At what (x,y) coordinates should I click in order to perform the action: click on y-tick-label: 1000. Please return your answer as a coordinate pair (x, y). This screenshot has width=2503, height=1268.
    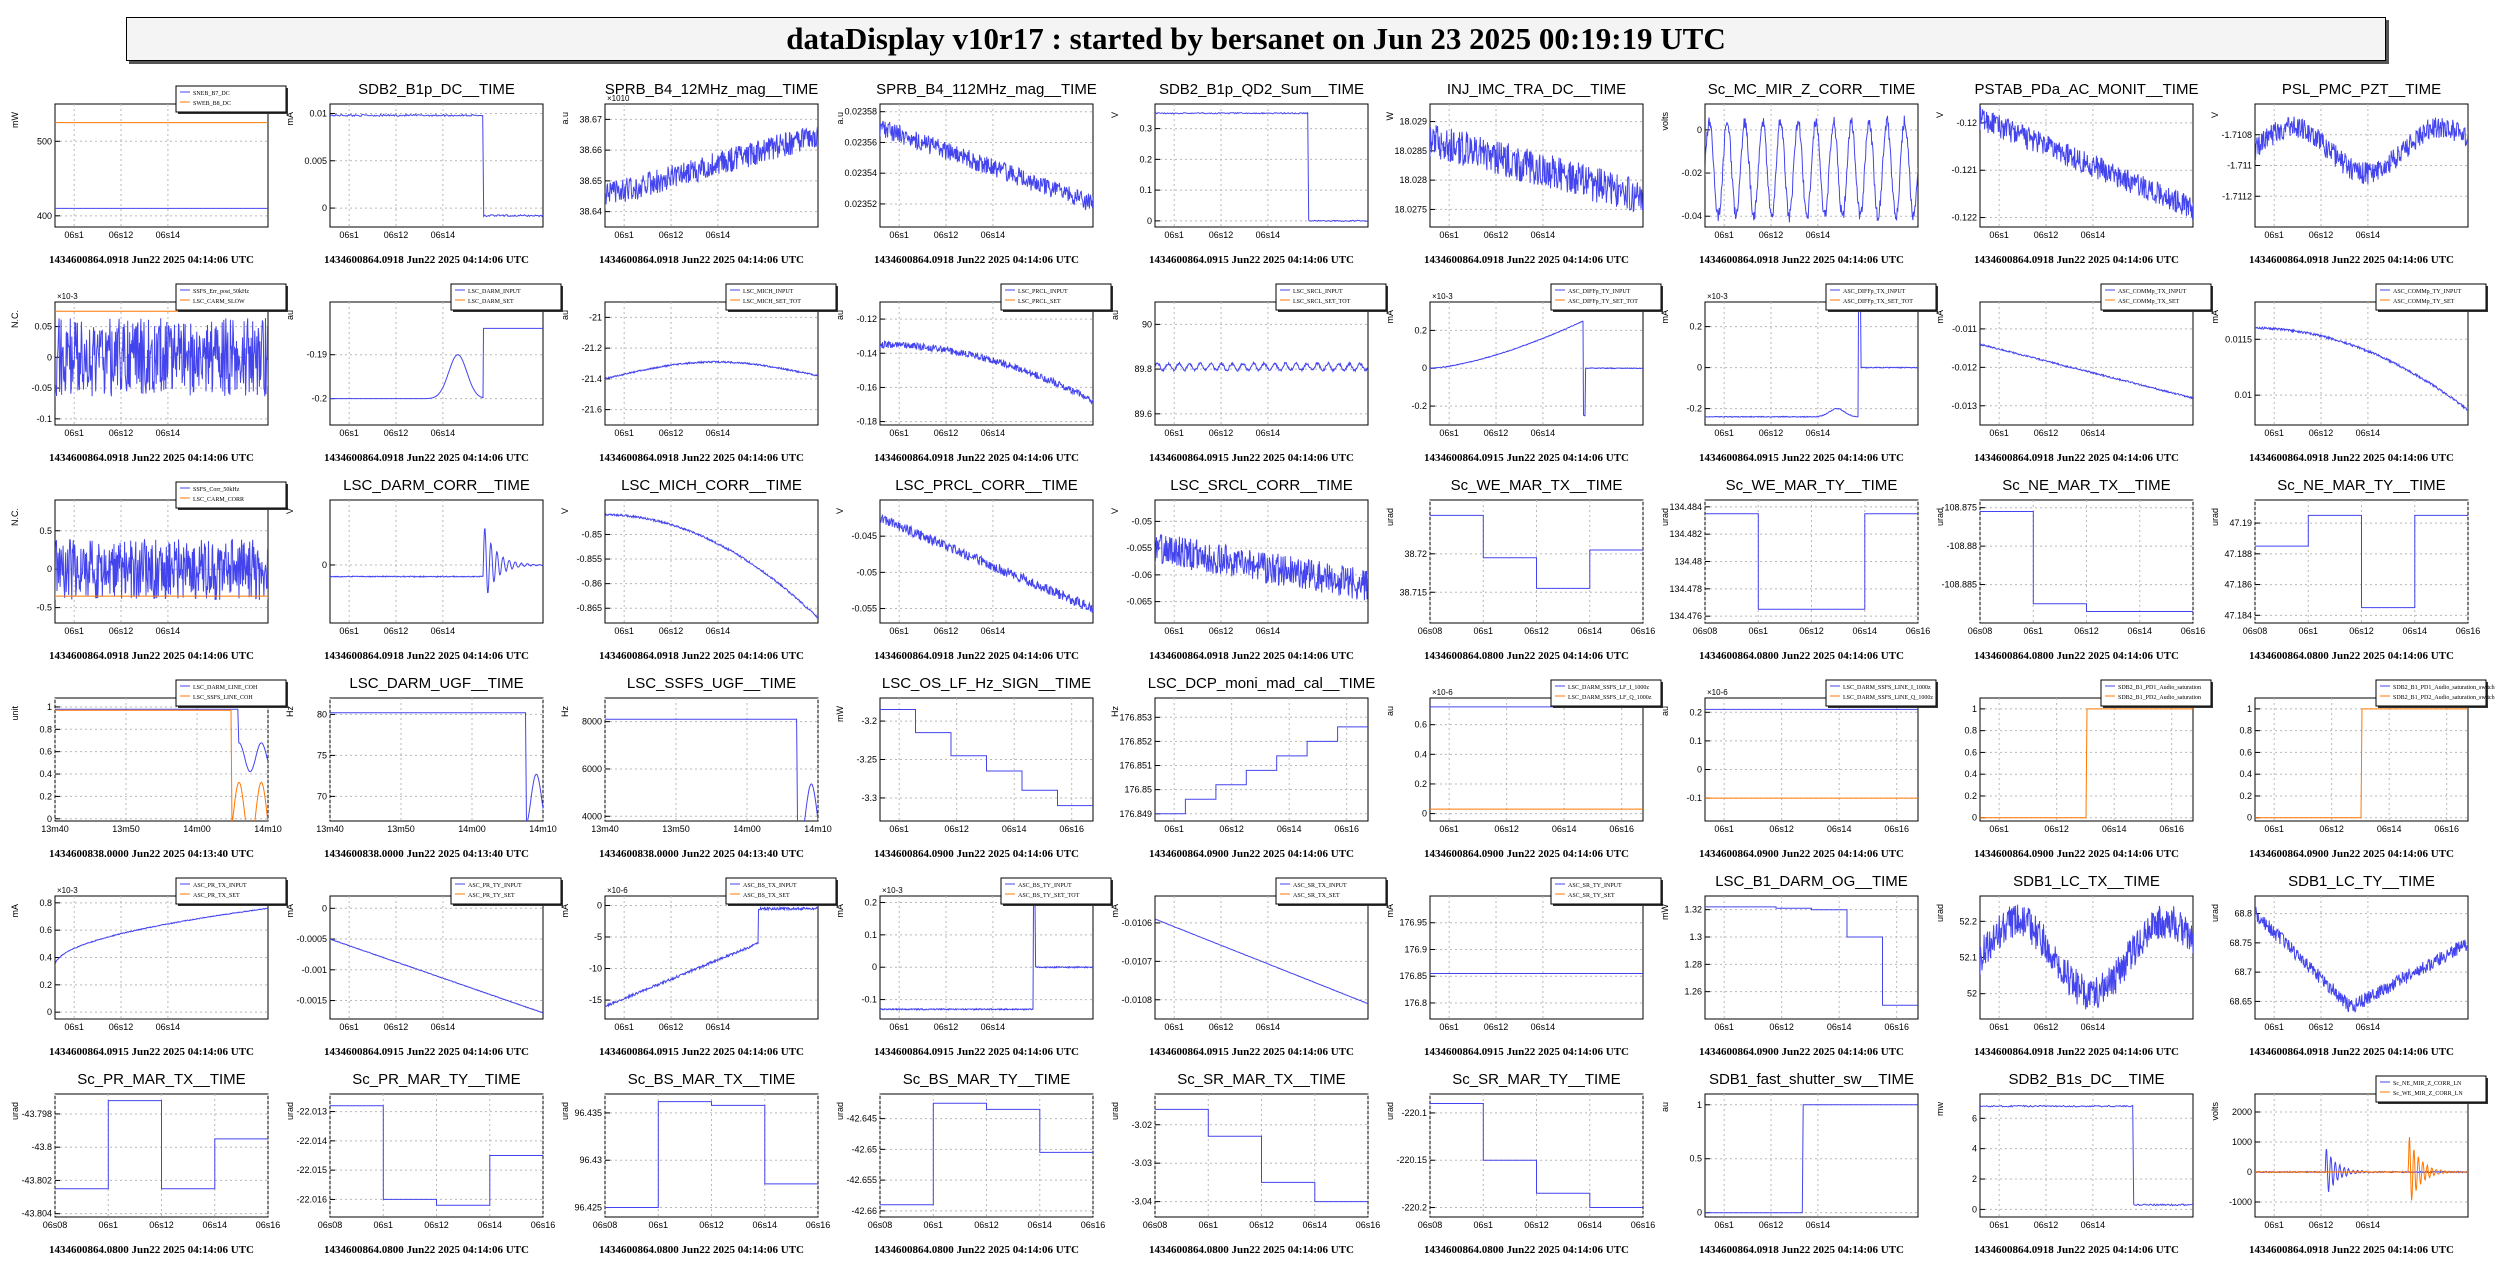
    Looking at the image, I should click on (2242, 1142).